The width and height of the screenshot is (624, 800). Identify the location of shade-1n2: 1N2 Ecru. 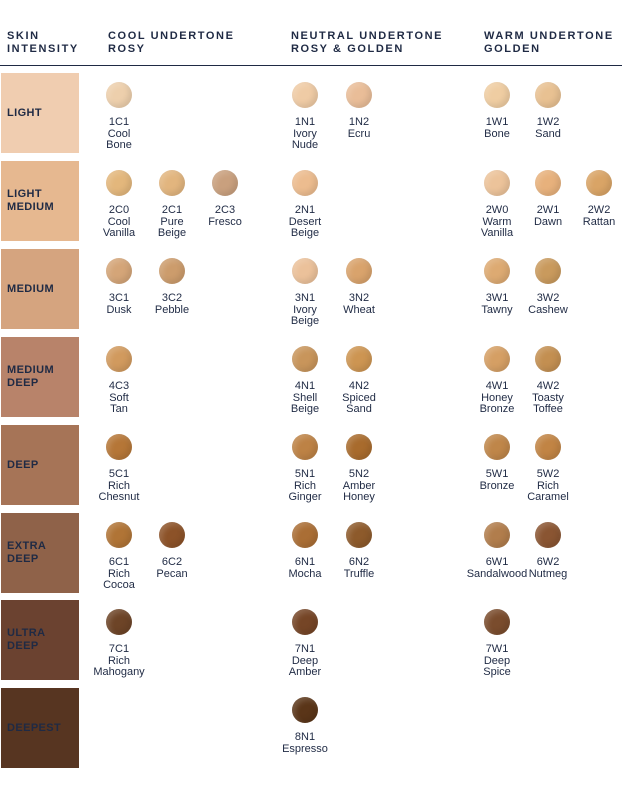
(359, 111).